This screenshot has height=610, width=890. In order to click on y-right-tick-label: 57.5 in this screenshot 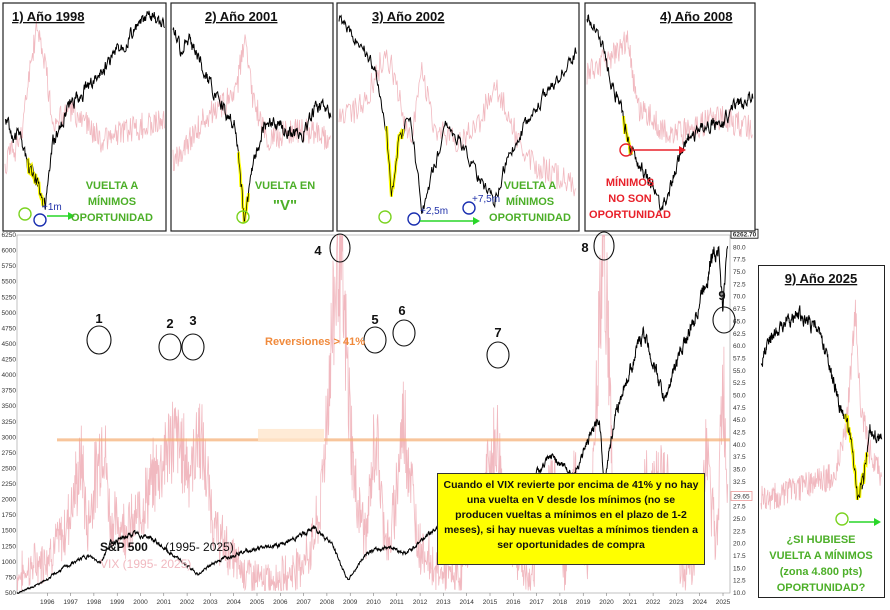, I will do `click(739, 358)`.